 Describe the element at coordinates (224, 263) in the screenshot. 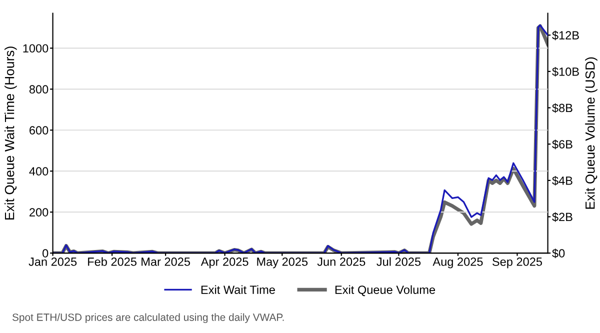

I see `x-tick-label: Apr 2025` at that location.